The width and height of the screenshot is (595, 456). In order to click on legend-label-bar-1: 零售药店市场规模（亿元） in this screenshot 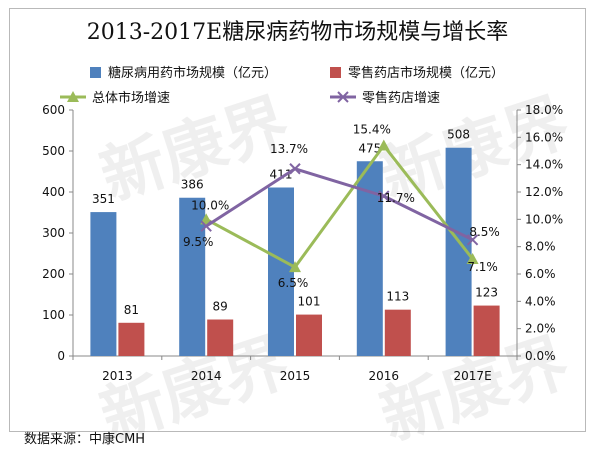, I will do `click(426, 73)`.